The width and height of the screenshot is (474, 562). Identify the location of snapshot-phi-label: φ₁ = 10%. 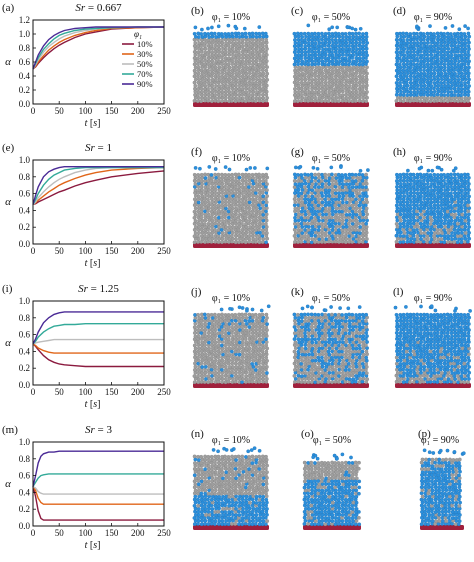
(231, 298).